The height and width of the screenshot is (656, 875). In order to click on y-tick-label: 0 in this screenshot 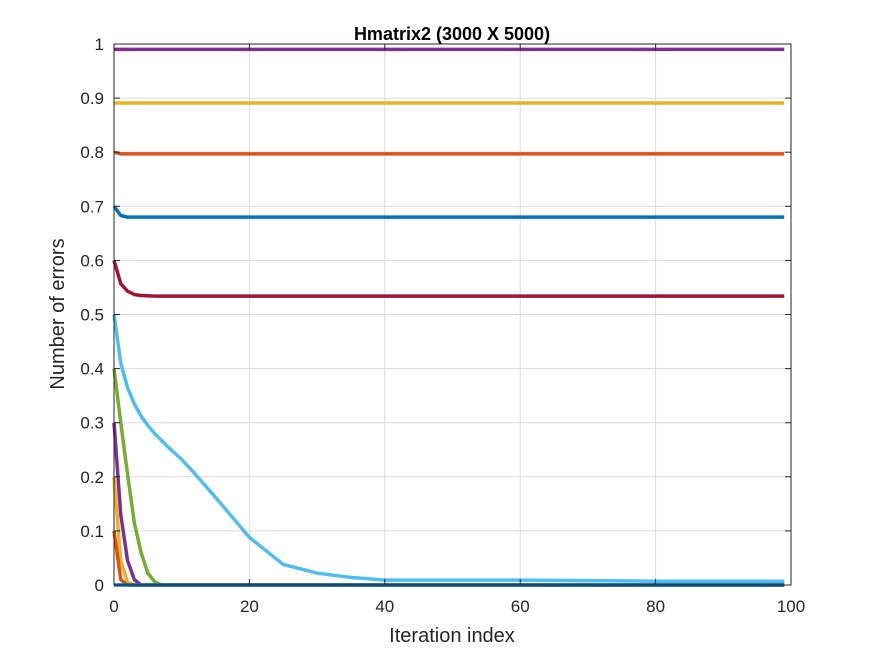, I will do `click(99, 585)`.